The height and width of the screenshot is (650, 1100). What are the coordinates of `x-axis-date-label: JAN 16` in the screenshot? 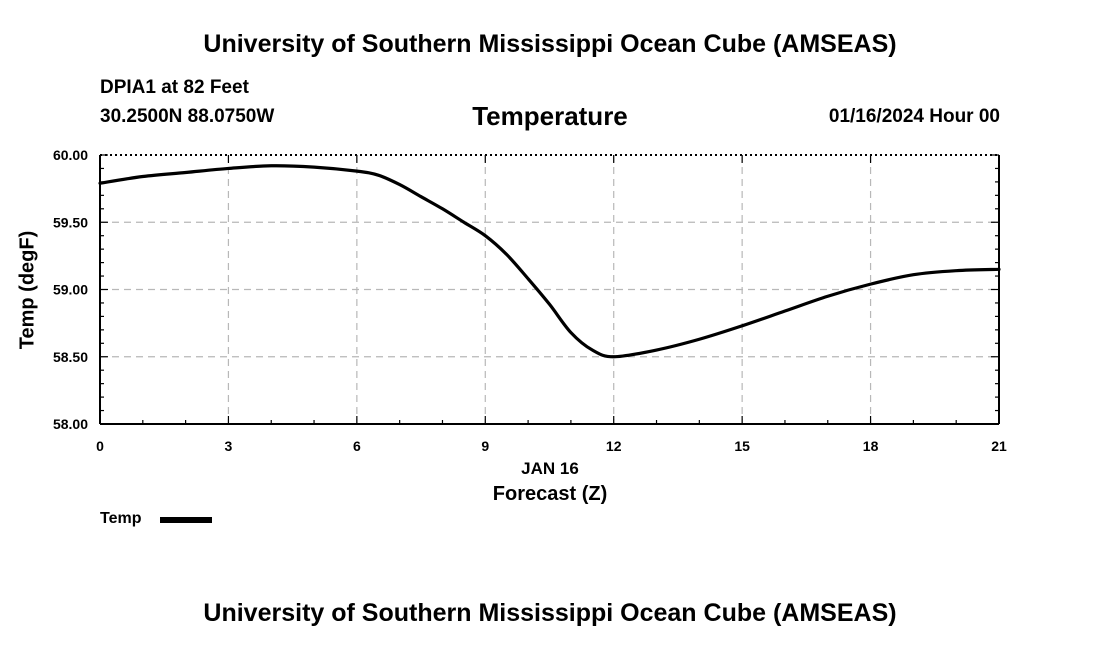 It's located at (550, 468).